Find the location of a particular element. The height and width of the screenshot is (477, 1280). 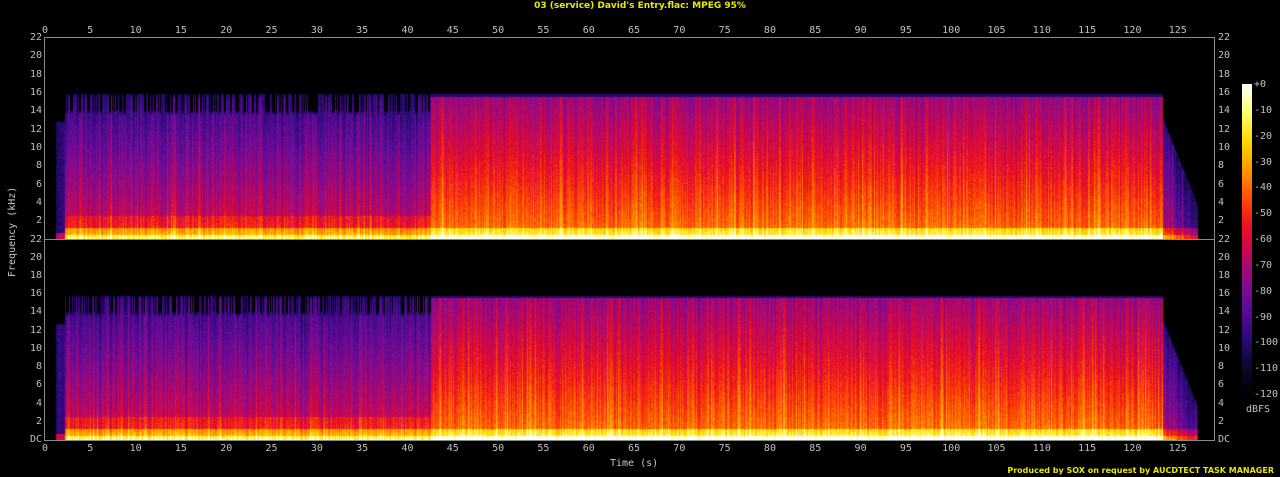

colorbar-tick-label: -40 is located at coordinates (1263, 188).